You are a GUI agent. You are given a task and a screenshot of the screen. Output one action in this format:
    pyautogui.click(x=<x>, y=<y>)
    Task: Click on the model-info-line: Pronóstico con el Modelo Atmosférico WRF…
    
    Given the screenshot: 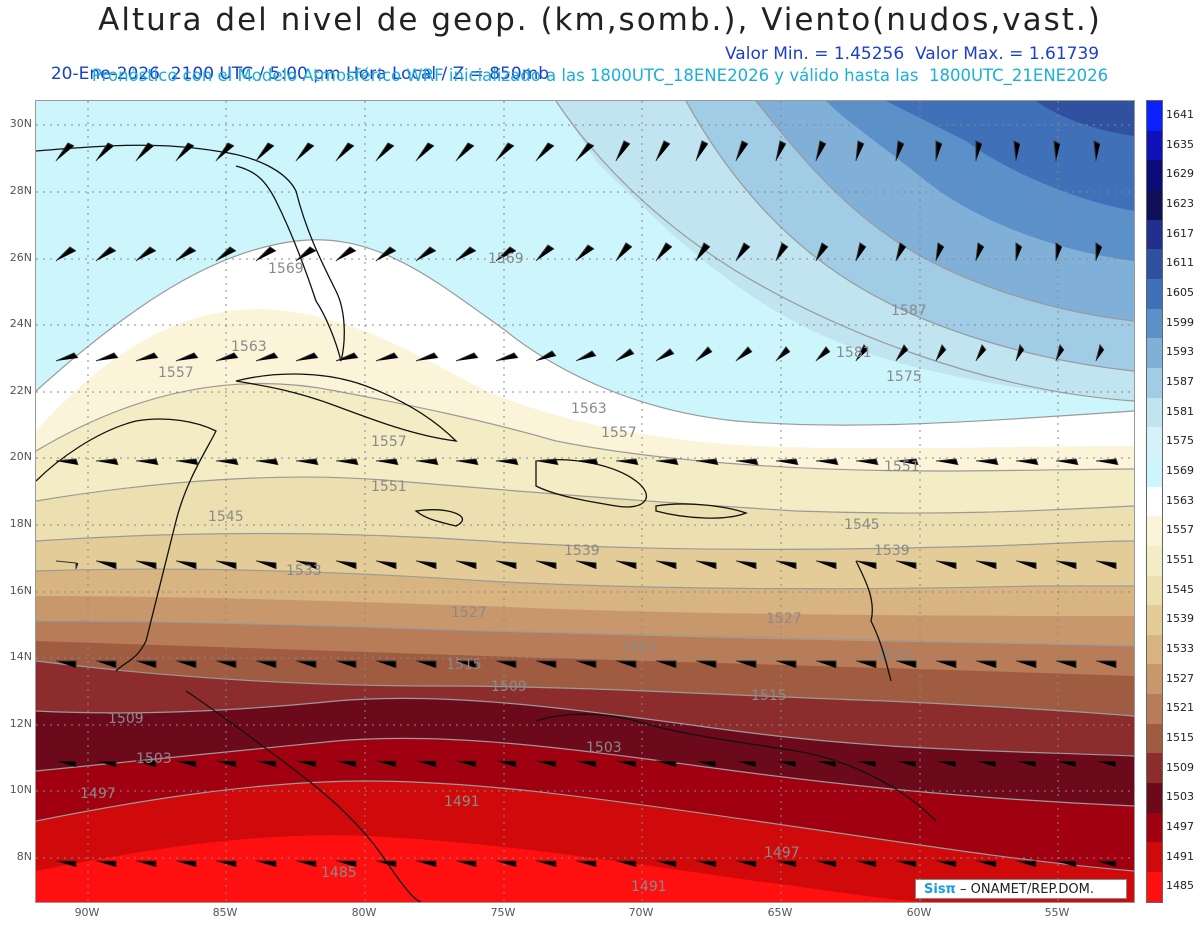 What is the action you would take?
    pyautogui.click(x=600, y=75)
    